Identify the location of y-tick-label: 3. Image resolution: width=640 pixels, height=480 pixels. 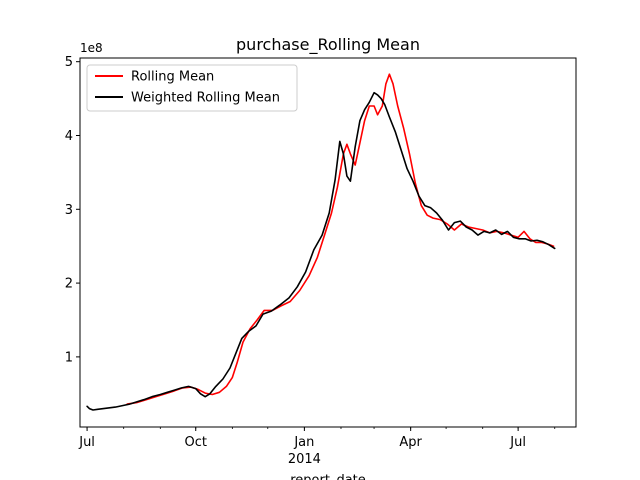
(69, 210).